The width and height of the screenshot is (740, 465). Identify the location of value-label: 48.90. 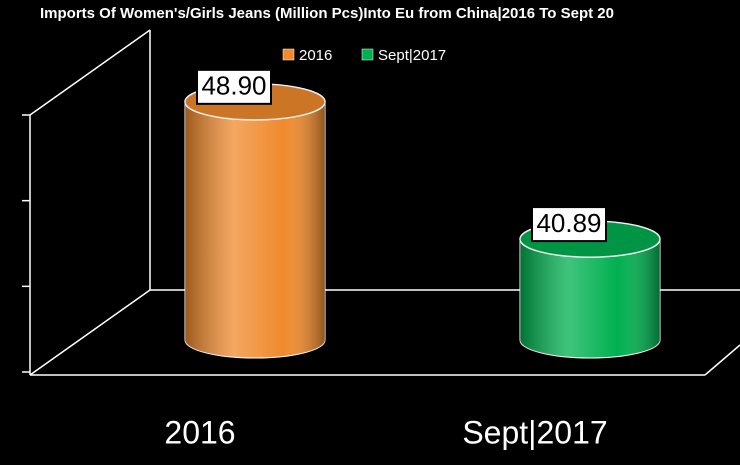
(233, 86).